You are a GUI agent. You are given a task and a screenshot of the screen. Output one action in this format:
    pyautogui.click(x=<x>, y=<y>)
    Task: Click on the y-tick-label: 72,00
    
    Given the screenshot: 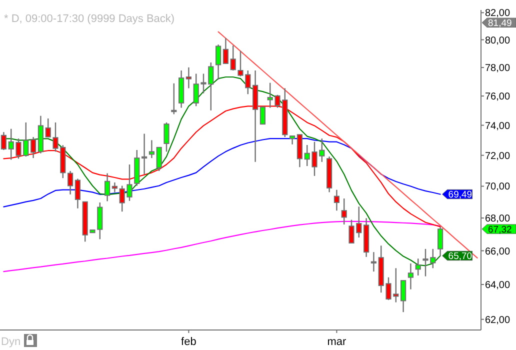 What is the action you would take?
    pyautogui.click(x=497, y=156)
    